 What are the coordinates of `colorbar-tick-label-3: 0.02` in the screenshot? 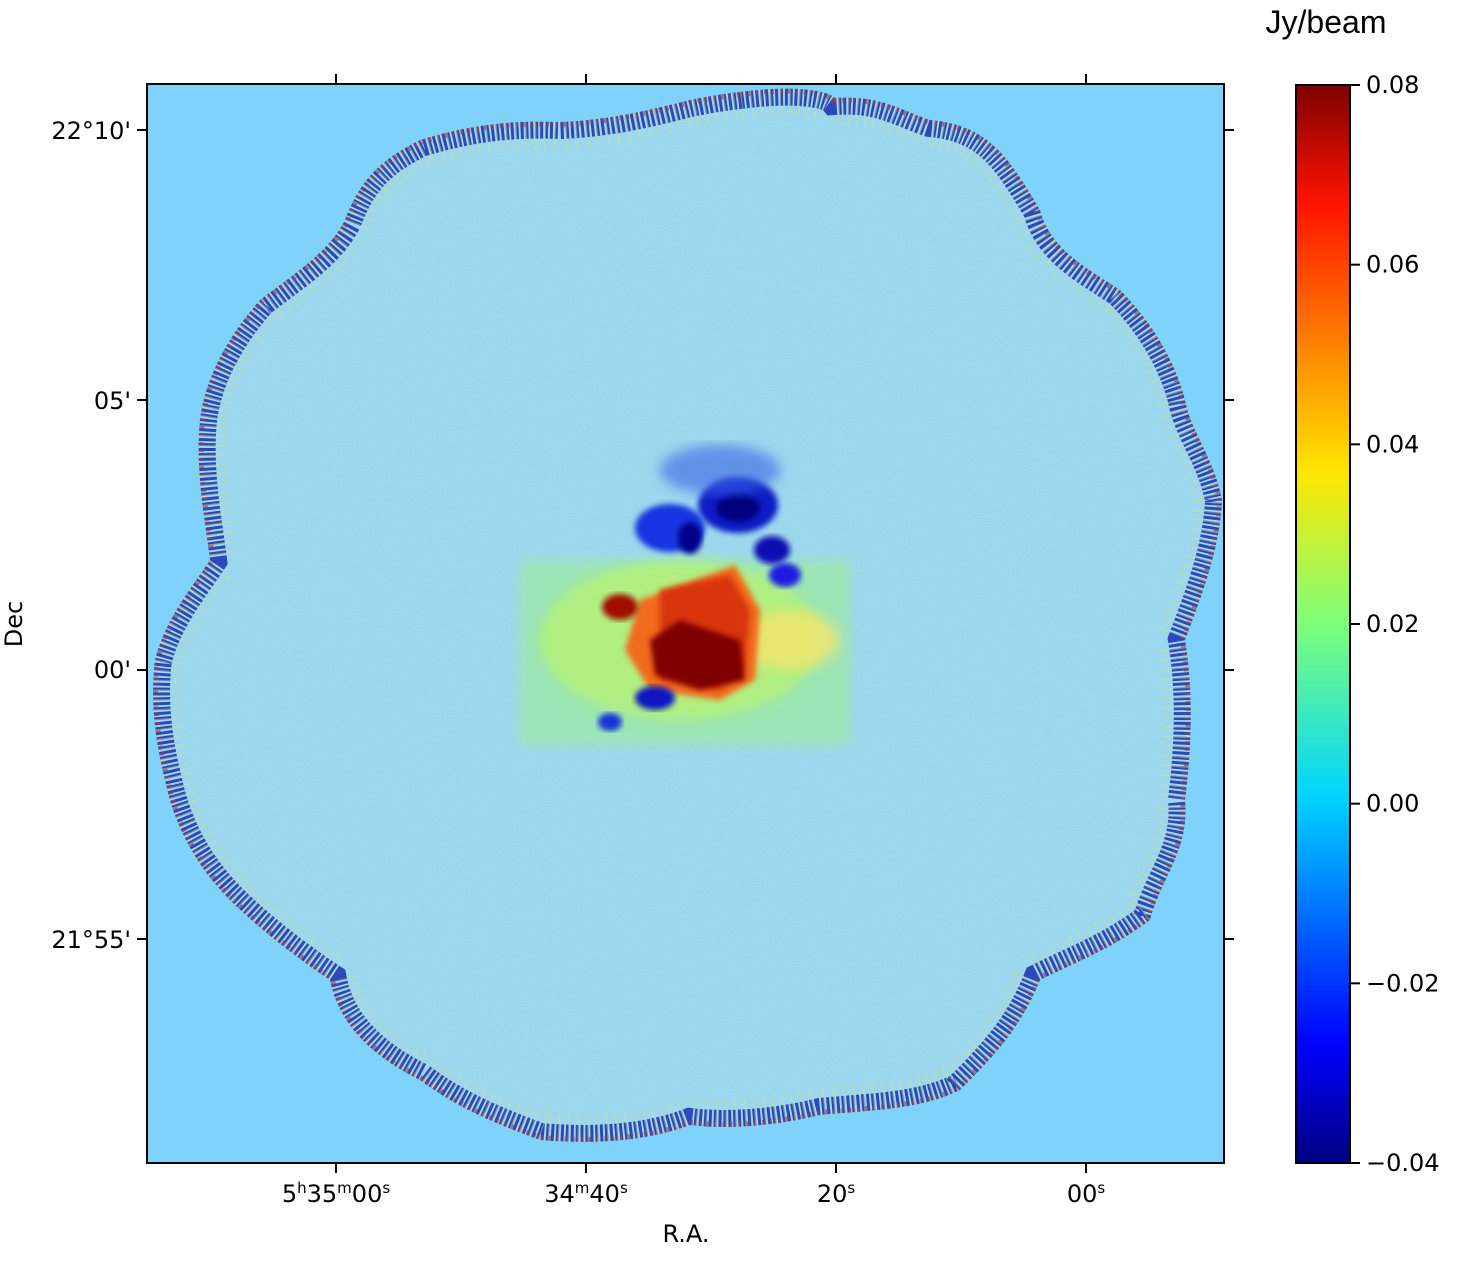 It's located at (1392, 624).